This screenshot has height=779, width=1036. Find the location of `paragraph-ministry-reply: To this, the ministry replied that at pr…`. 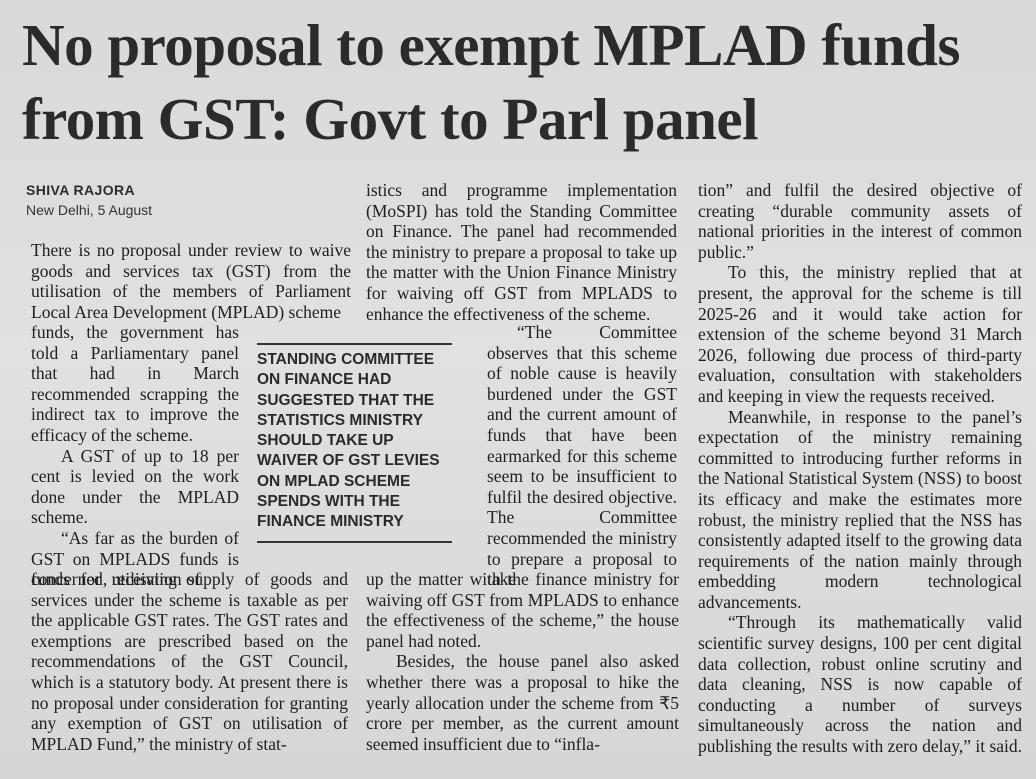

paragraph-ministry-reply: To this, the ministry replied that at pr… is located at coordinates (860, 334).